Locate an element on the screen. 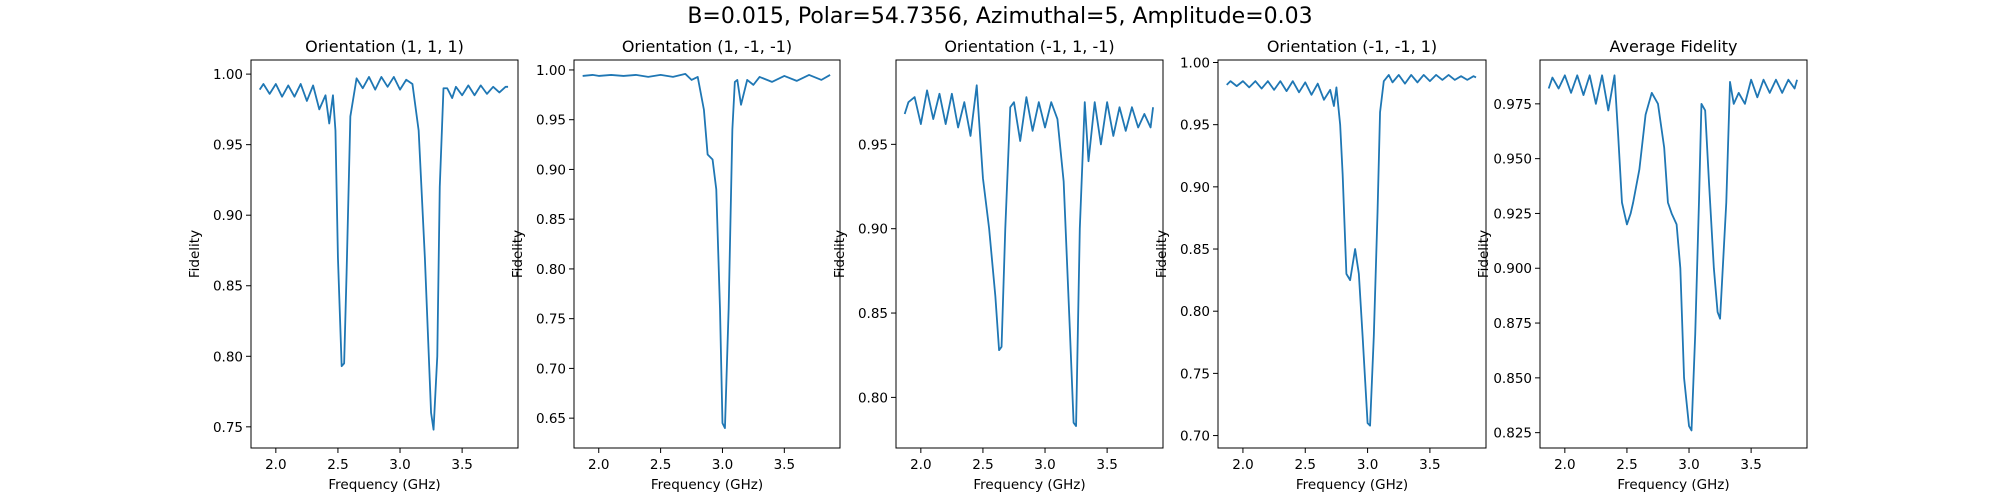 This screenshot has height=500, width=2000. panel-title: Orientation (-1, 1, -1) is located at coordinates (1029, 46).